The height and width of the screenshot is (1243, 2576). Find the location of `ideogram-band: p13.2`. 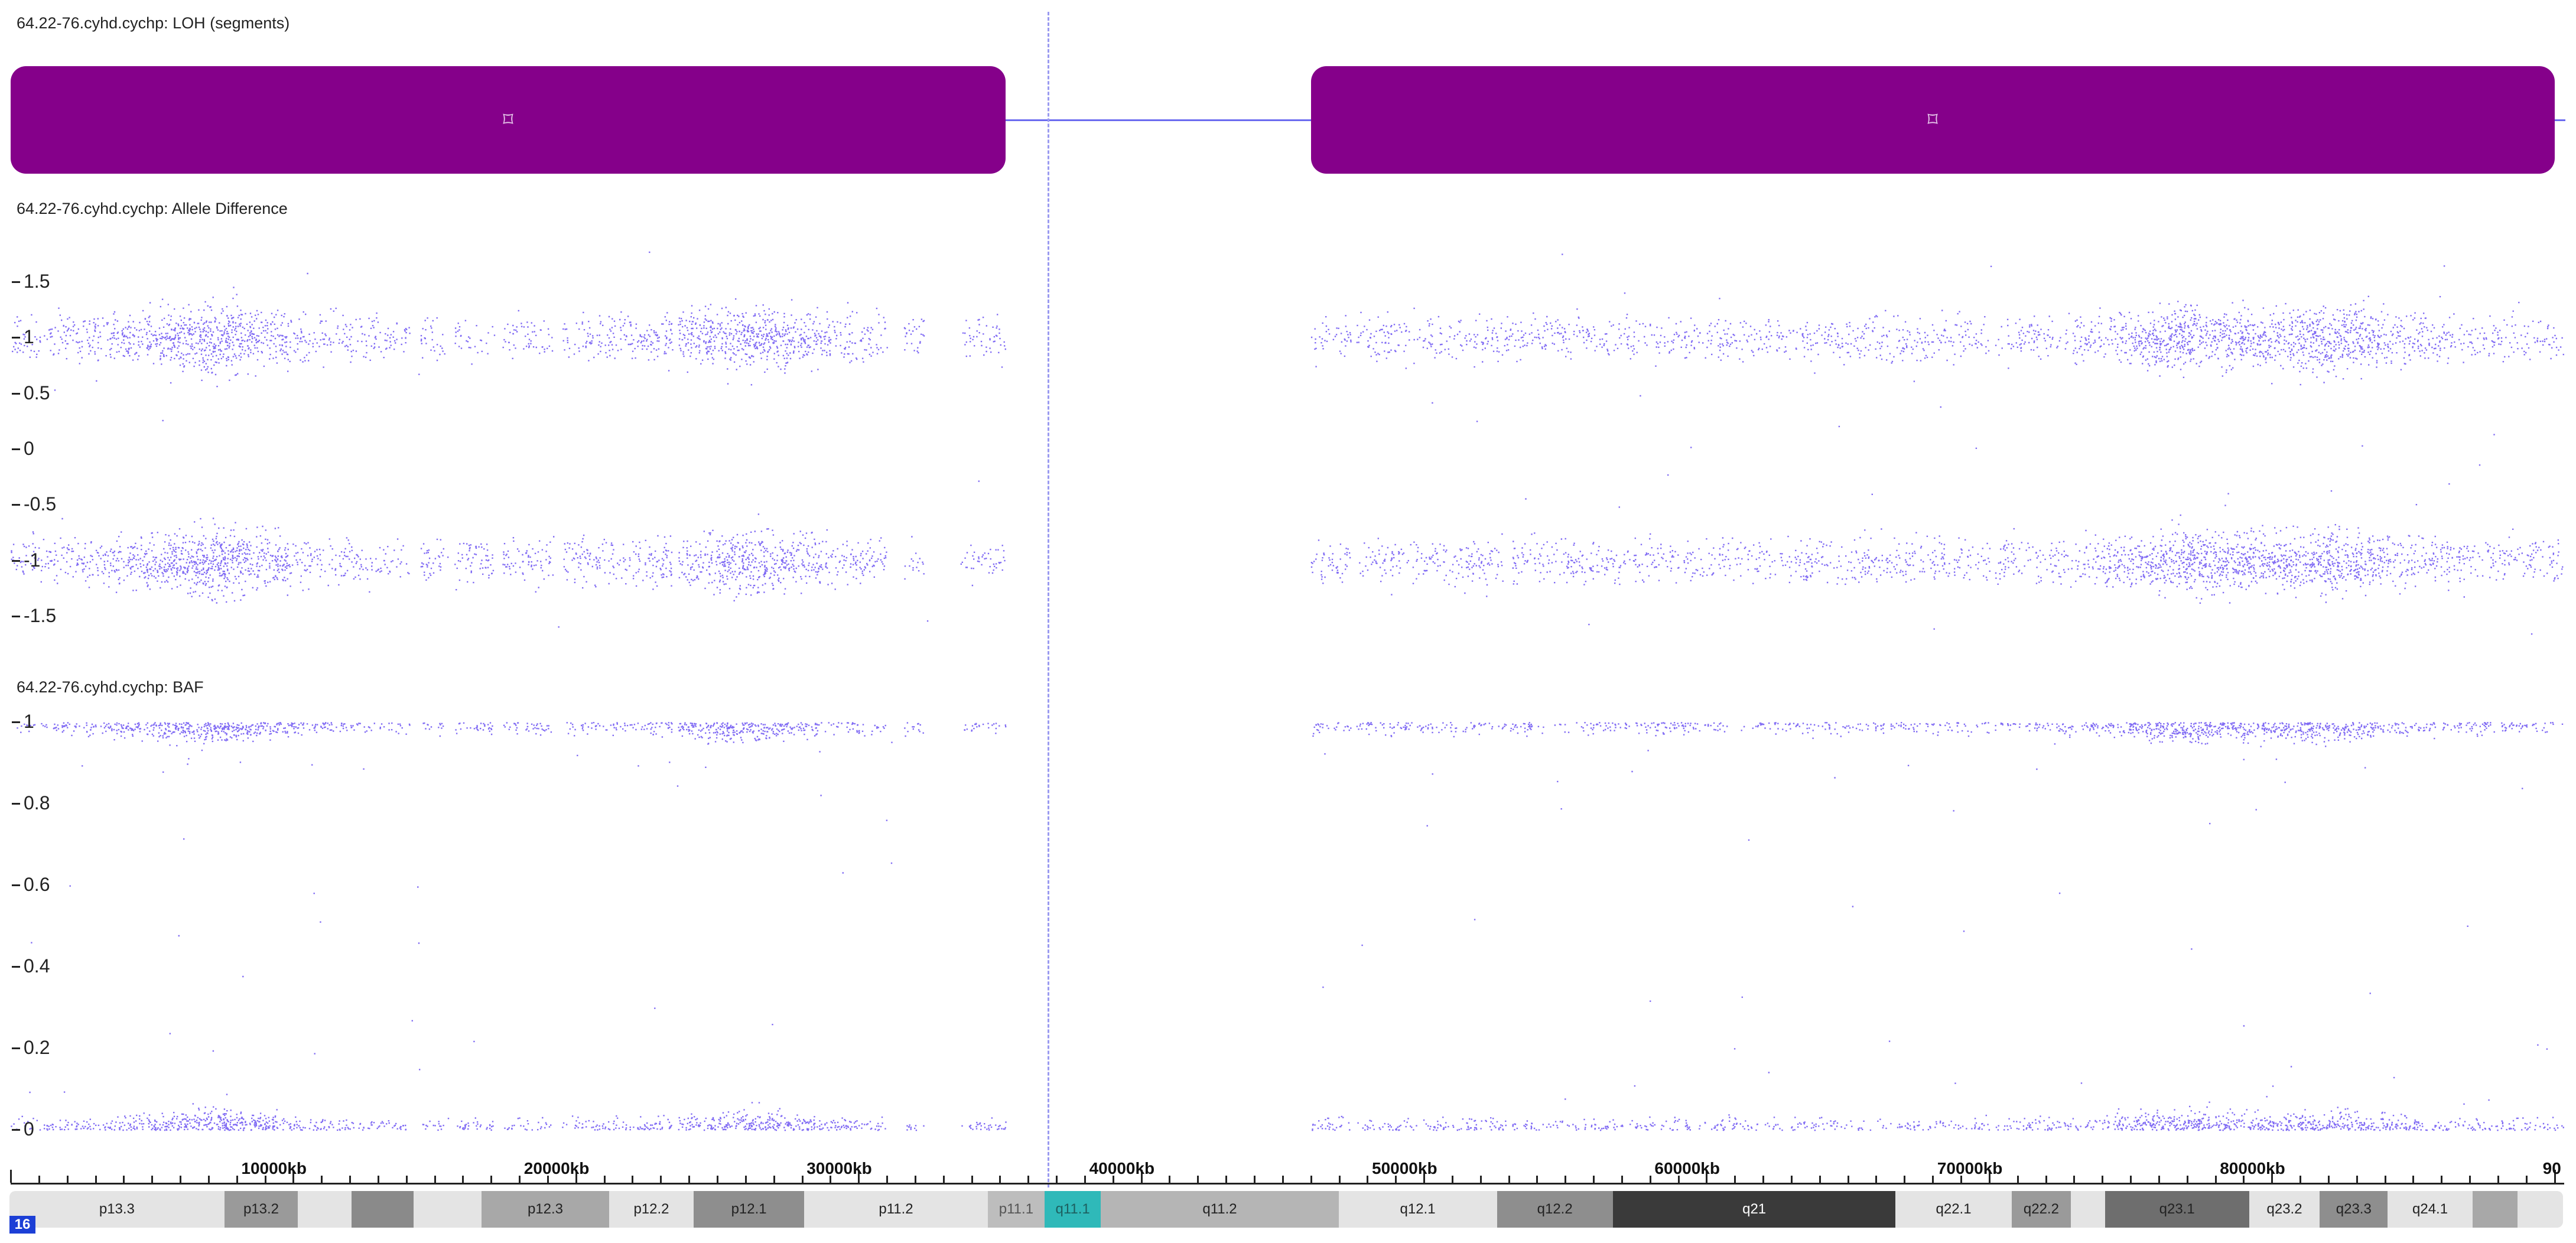

ideogram-band: p13.2 is located at coordinates (261, 1209).